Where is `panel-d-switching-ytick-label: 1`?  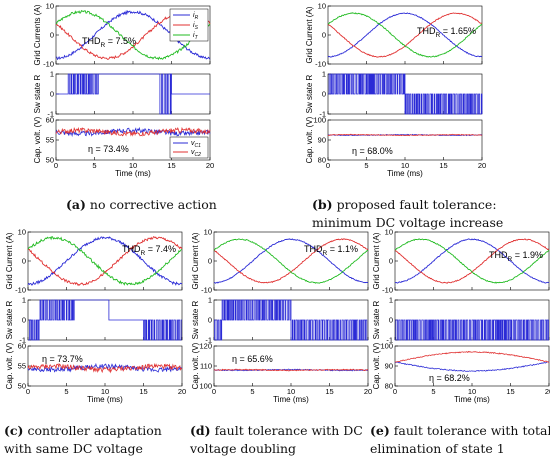
panel-d-switching-ytick-label: 1 is located at coordinates (210, 300).